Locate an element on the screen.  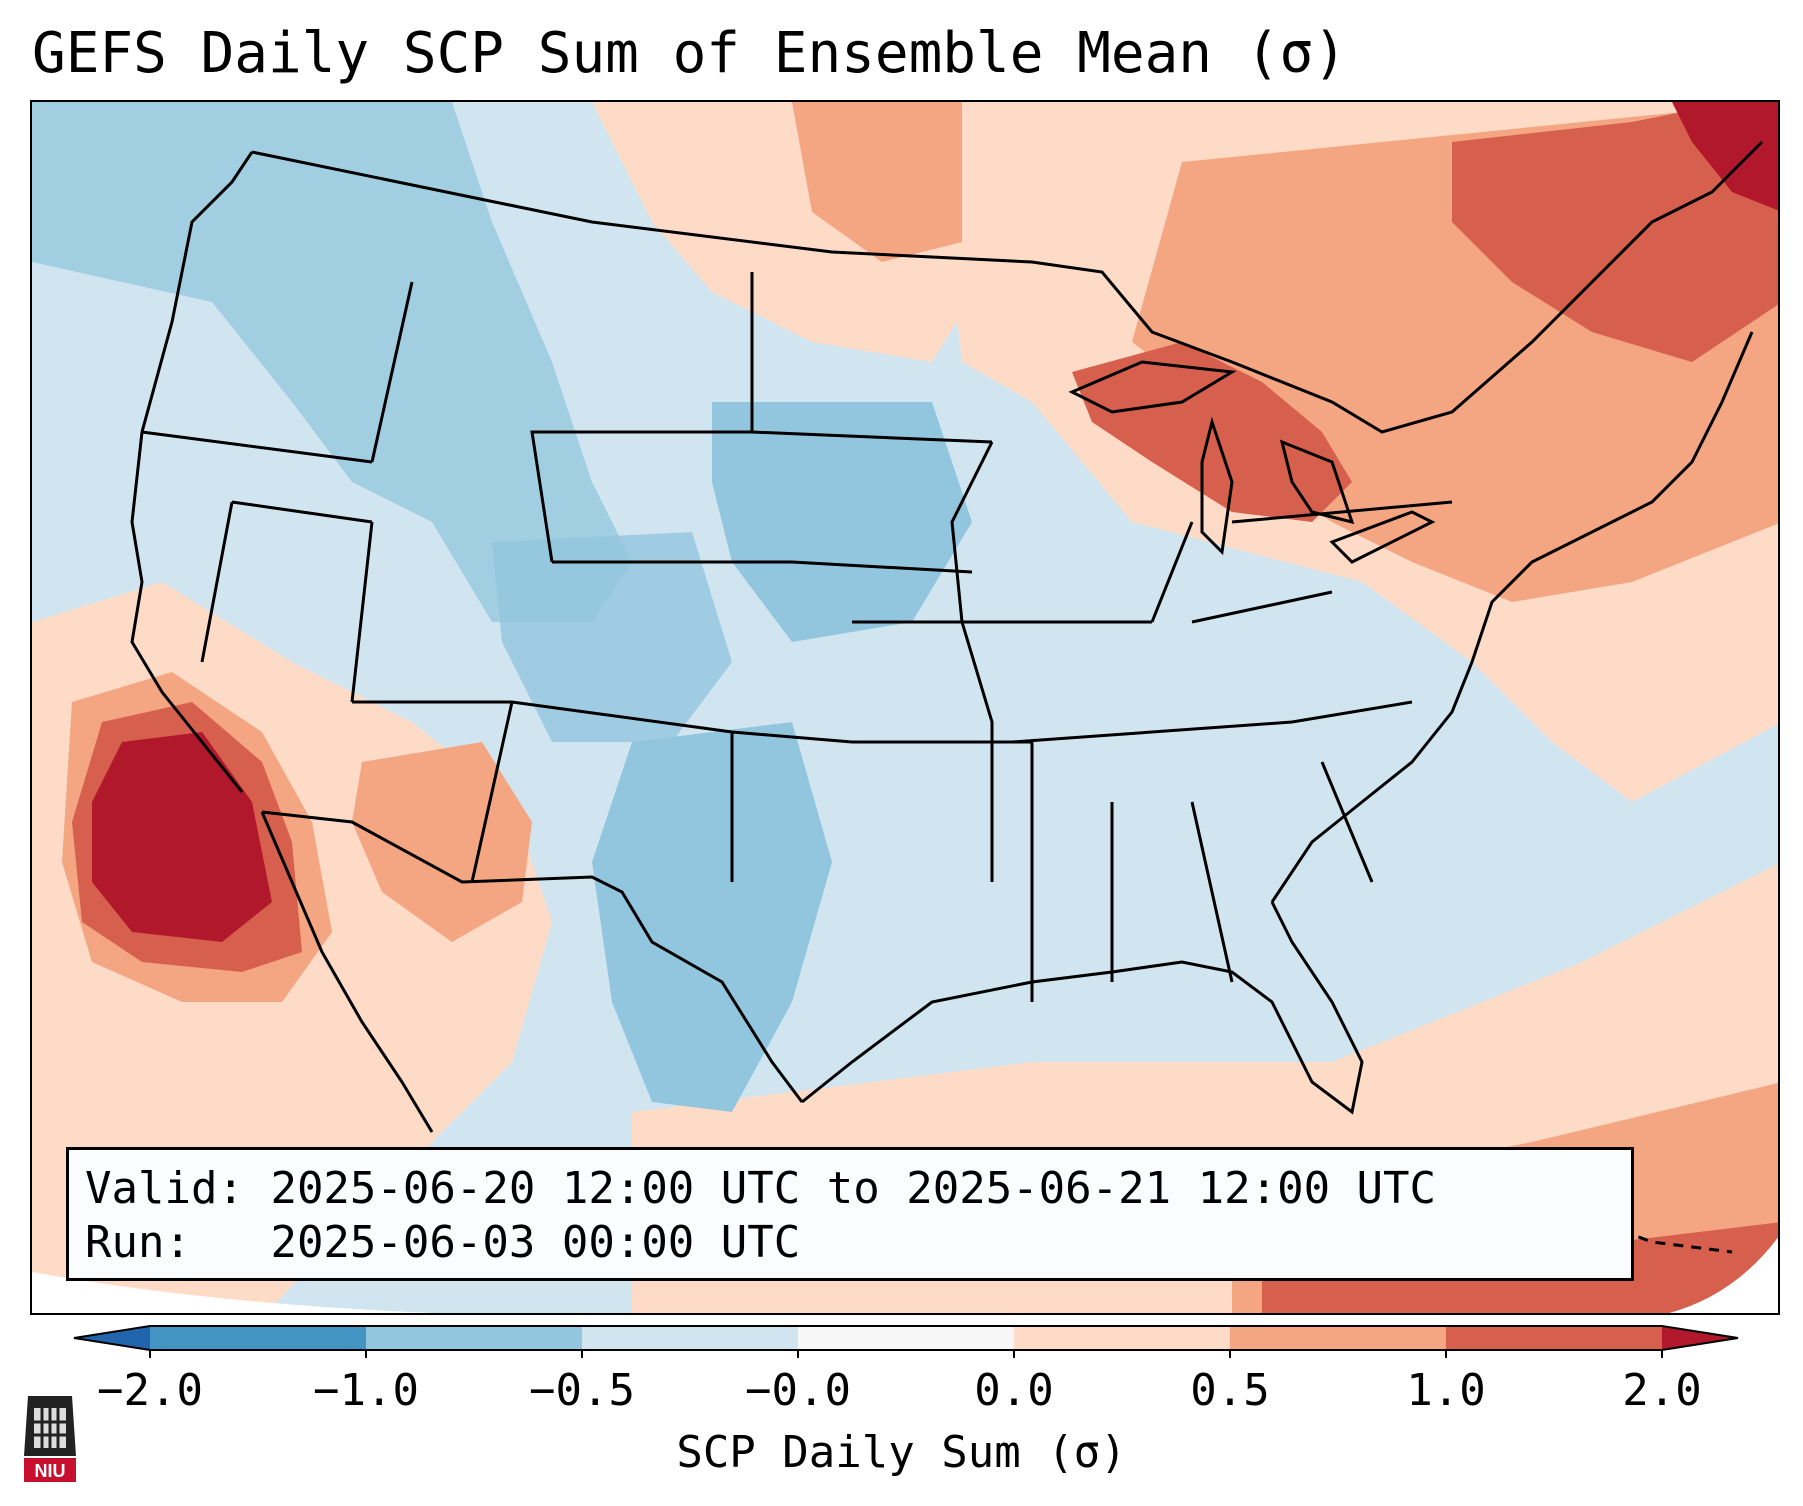
us-west-coast is located at coordinates (192, 472).